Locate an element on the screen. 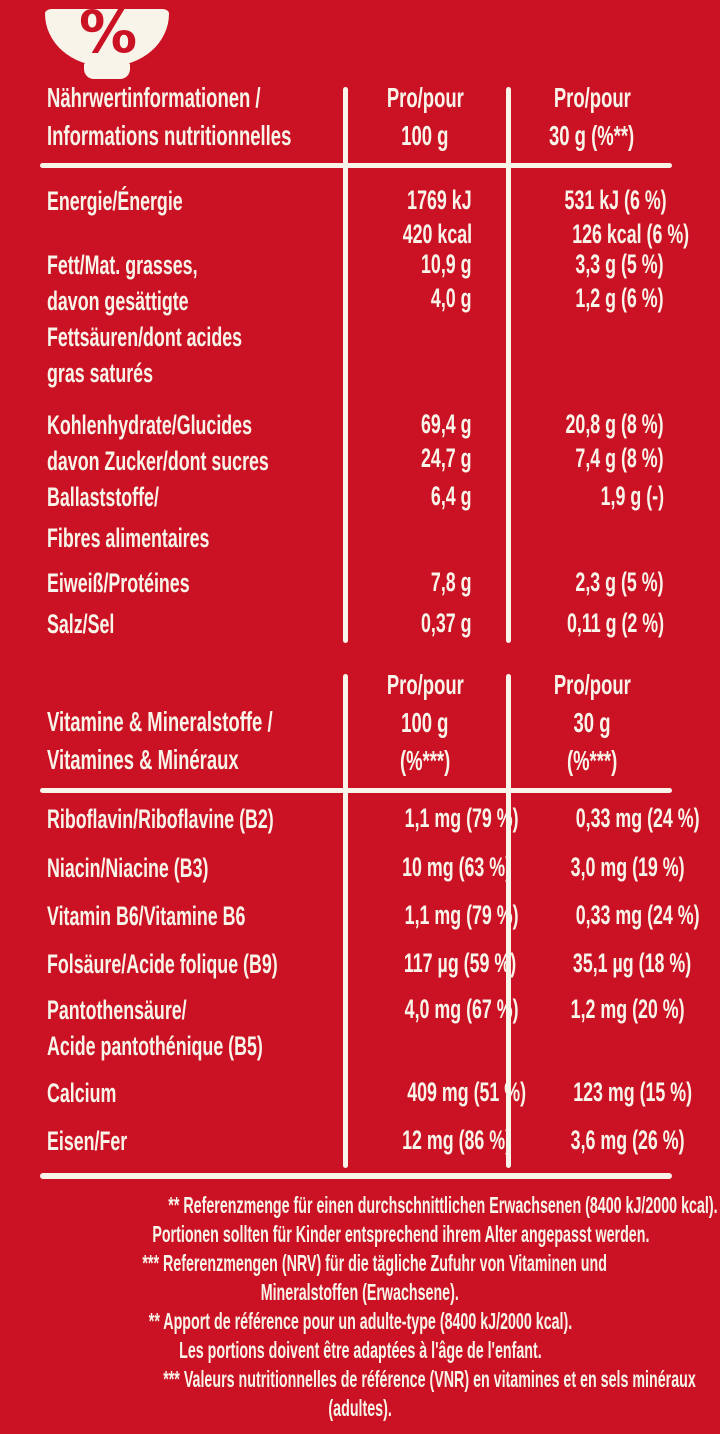 This screenshot has height=1434, width=720. header-label-line: Informations nutritionnelles is located at coordinates (169, 135).